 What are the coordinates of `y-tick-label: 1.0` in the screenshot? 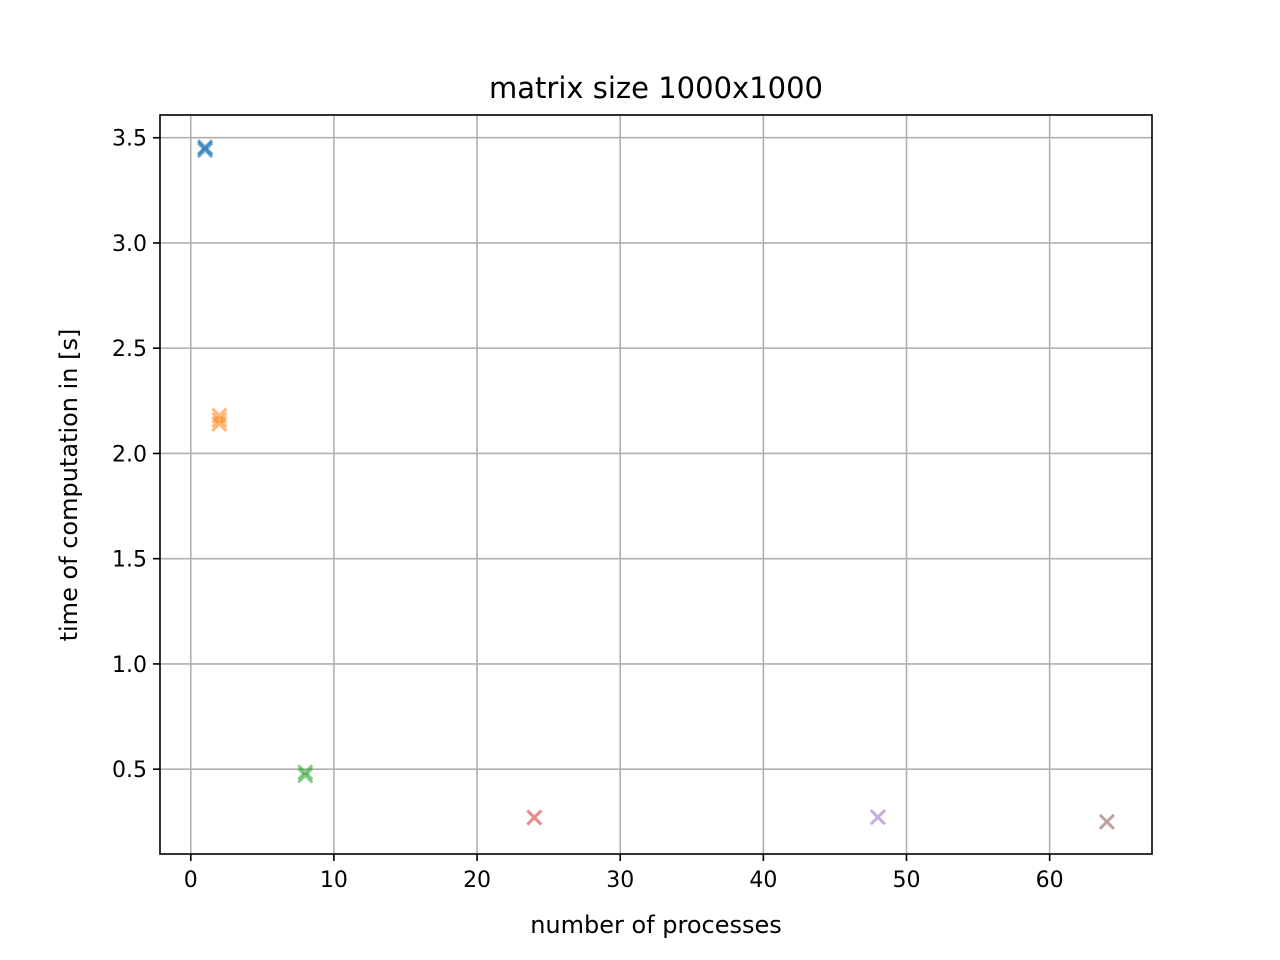 It's located at (129, 665).